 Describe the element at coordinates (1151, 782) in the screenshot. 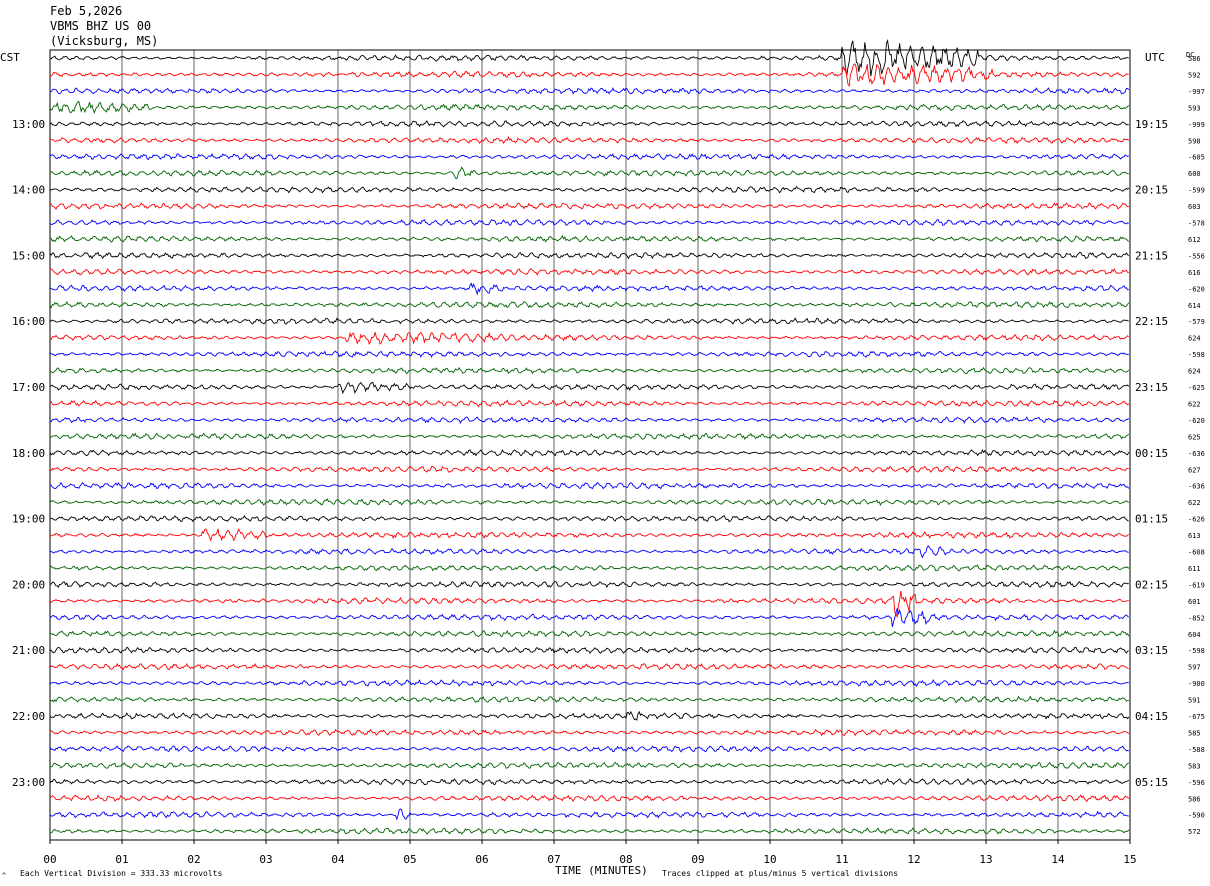

I see `utc-hour-label: 05:15` at that location.